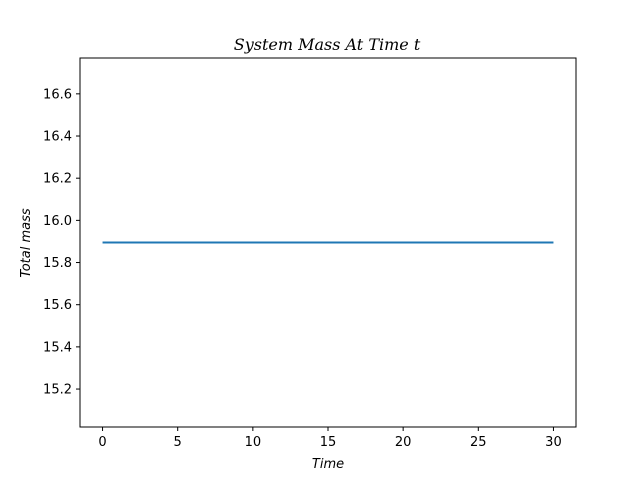  What do you see at coordinates (57, 179) in the screenshot?
I see `y-tick-label: 16.2` at bounding box center [57, 179].